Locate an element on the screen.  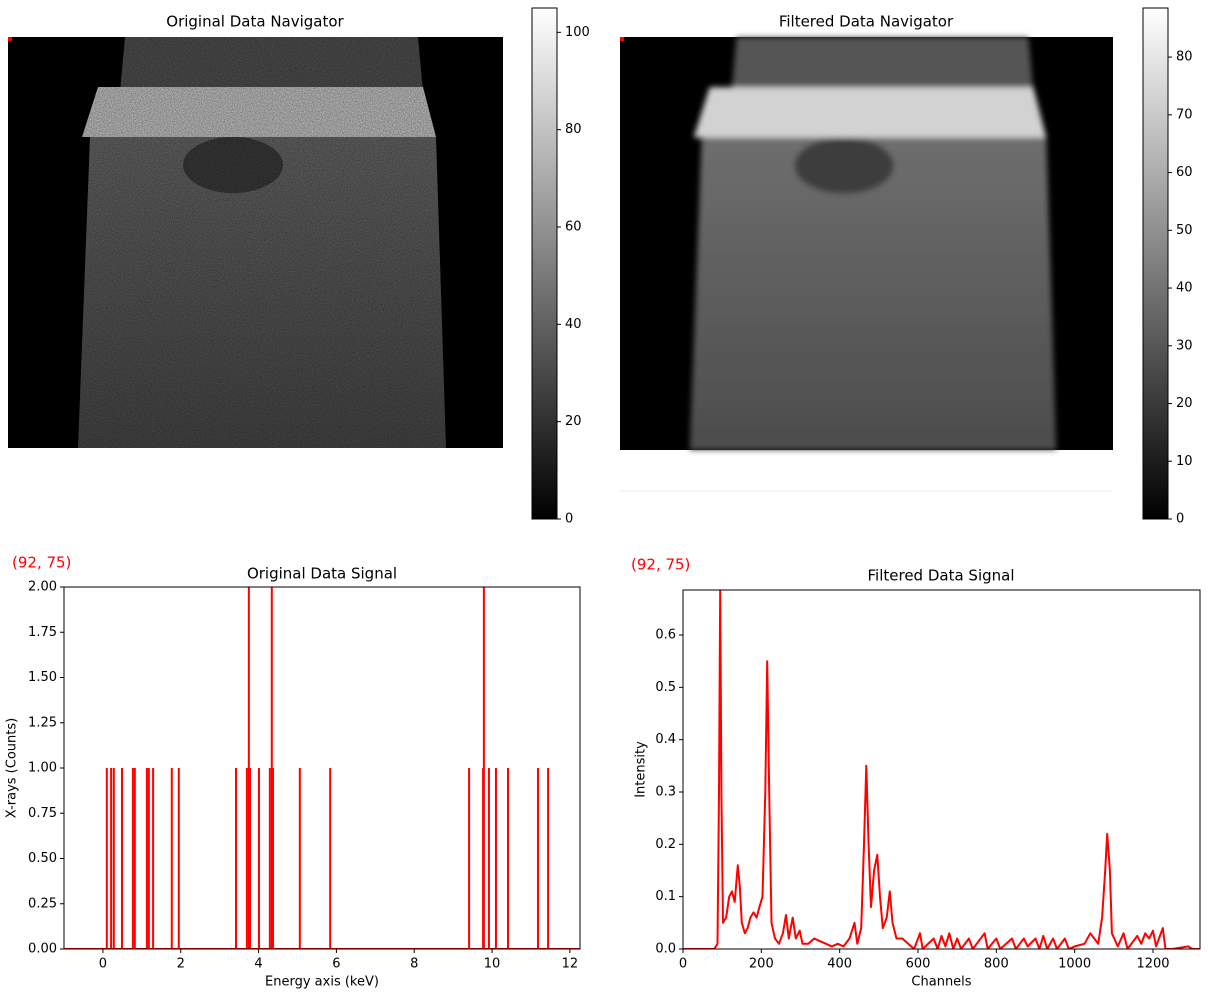
colorbar-tick-label: 10 is located at coordinates (1184, 461).